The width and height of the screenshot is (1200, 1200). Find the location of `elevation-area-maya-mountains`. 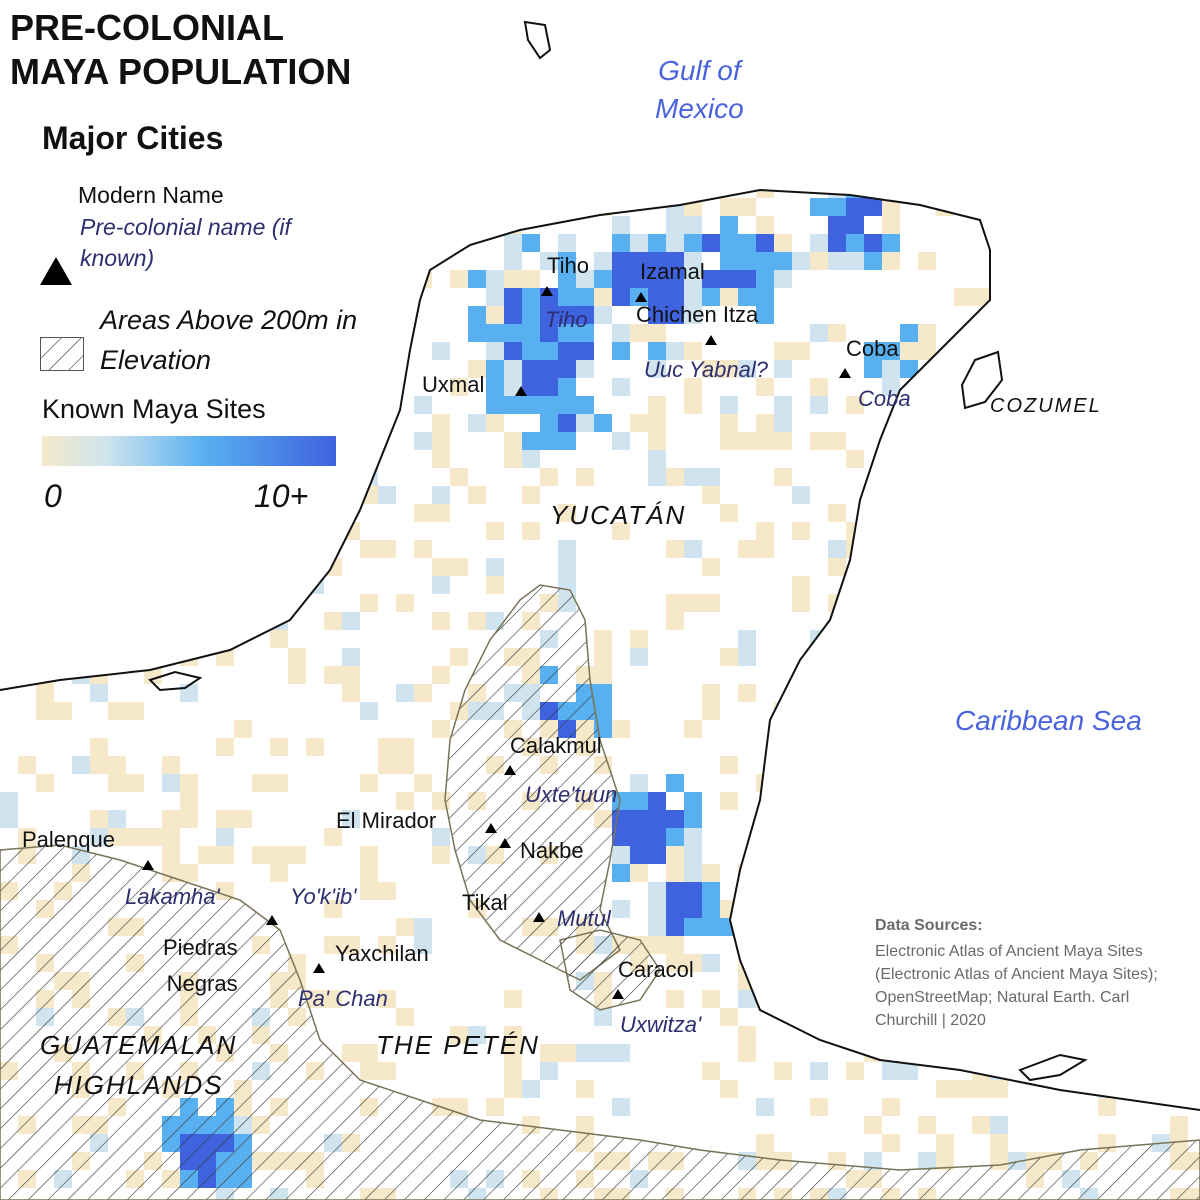

elevation-area-maya-mountains is located at coordinates (610, 970).